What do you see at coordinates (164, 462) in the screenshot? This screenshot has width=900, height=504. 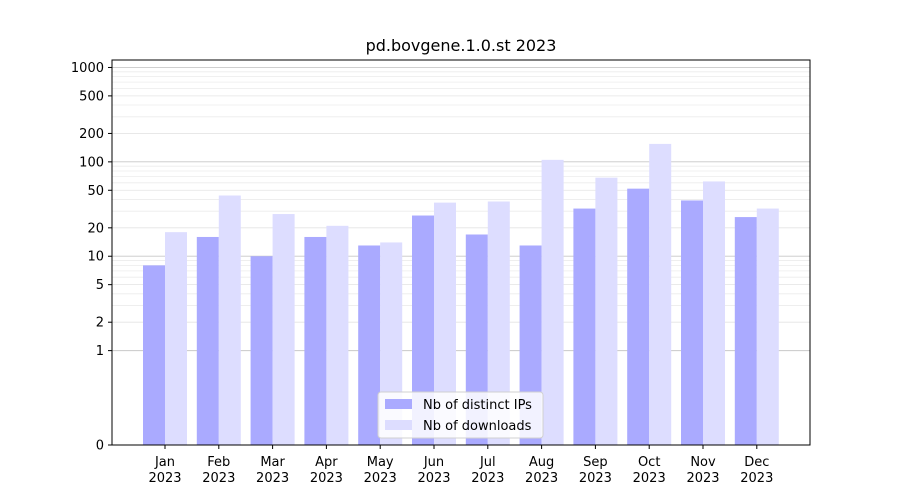 I see `x-tick-label-month: Jan` at bounding box center [164, 462].